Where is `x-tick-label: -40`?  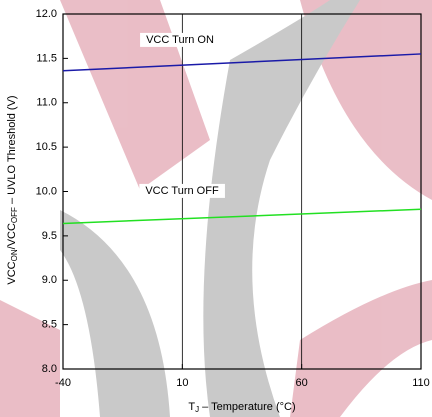
x-tick-label: -40 is located at coordinates (63, 383).